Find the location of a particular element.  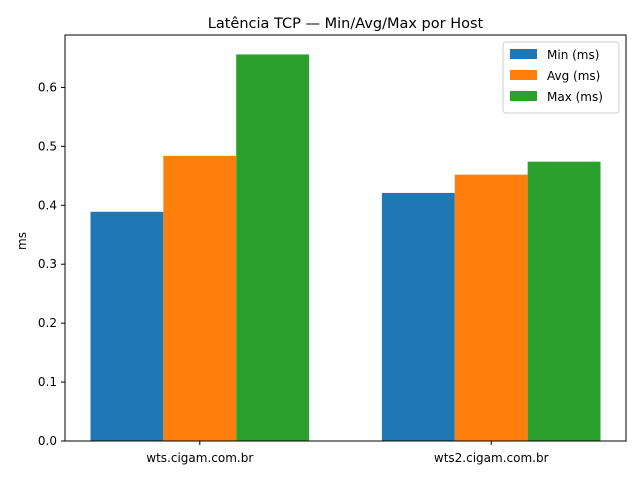

y-tick-label: 0.5 is located at coordinates (47, 146).